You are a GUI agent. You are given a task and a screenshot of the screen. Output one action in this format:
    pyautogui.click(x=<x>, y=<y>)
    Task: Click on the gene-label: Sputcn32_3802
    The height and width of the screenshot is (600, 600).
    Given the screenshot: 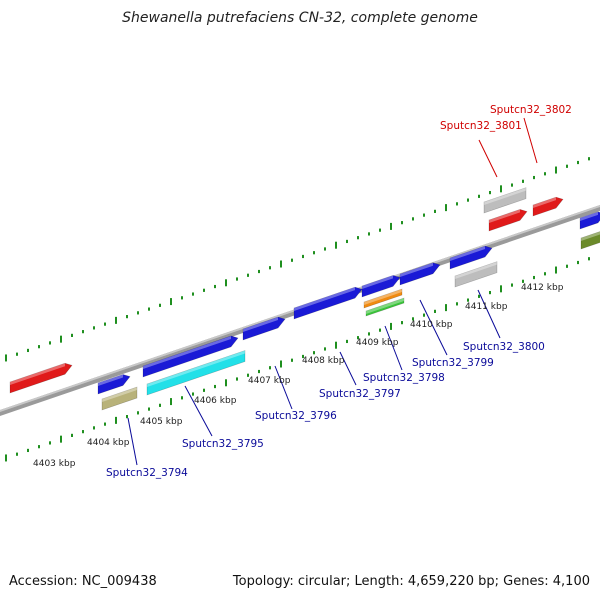 What is the action you would take?
    pyautogui.click(x=531, y=110)
    